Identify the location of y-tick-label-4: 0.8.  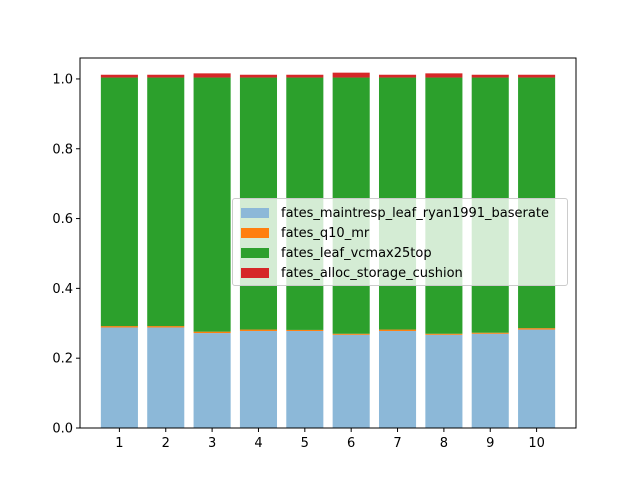
(62, 149).